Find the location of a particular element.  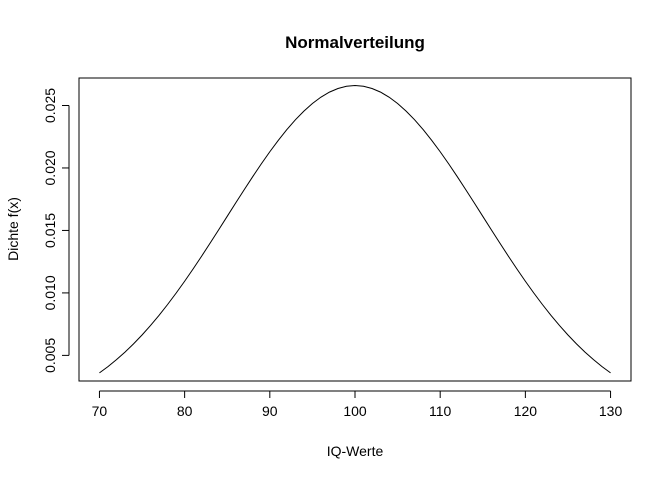

y-tick-label: 0.020 is located at coordinates (50, 167).